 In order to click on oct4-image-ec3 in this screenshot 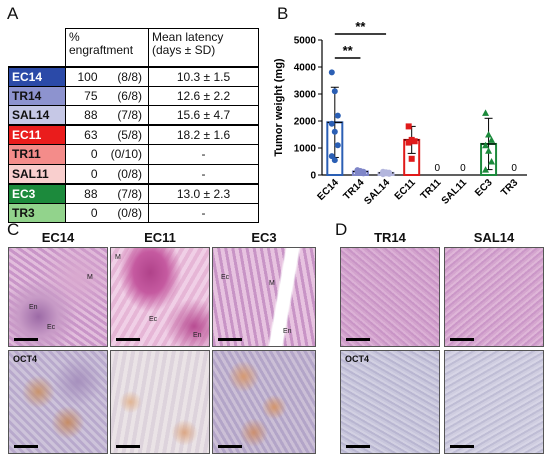, I will do `click(264, 402)`.